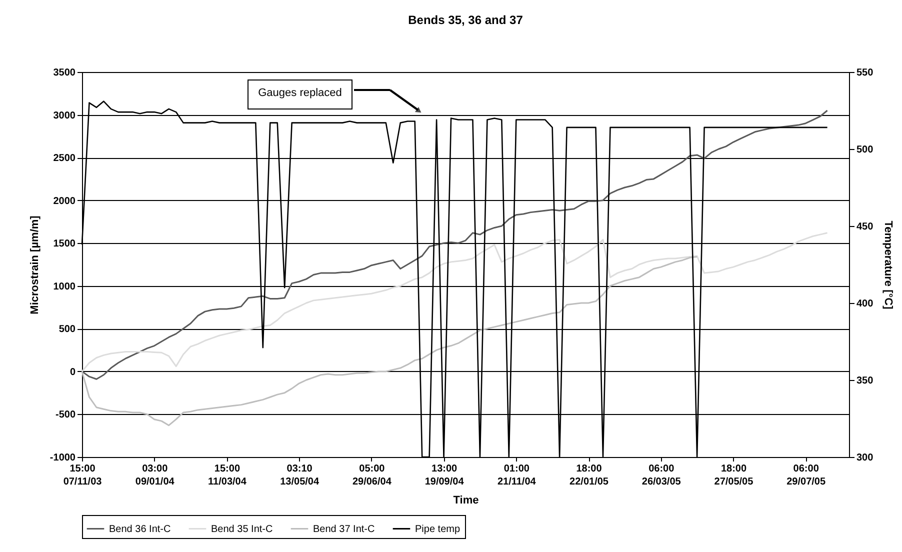 The height and width of the screenshot is (552, 902). What do you see at coordinates (140, 529) in the screenshot?
I see `legend-label: Bend 36 Int-C` at bounding box center [140, 529].